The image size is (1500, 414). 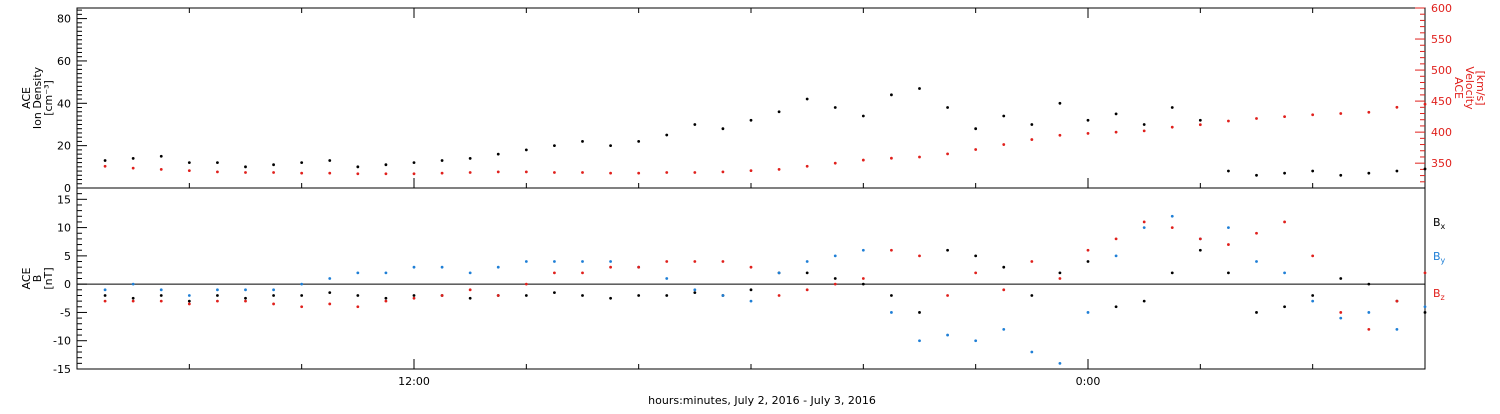 I want to click on top-left-tick-label: 0, so click(x=67, y=188).